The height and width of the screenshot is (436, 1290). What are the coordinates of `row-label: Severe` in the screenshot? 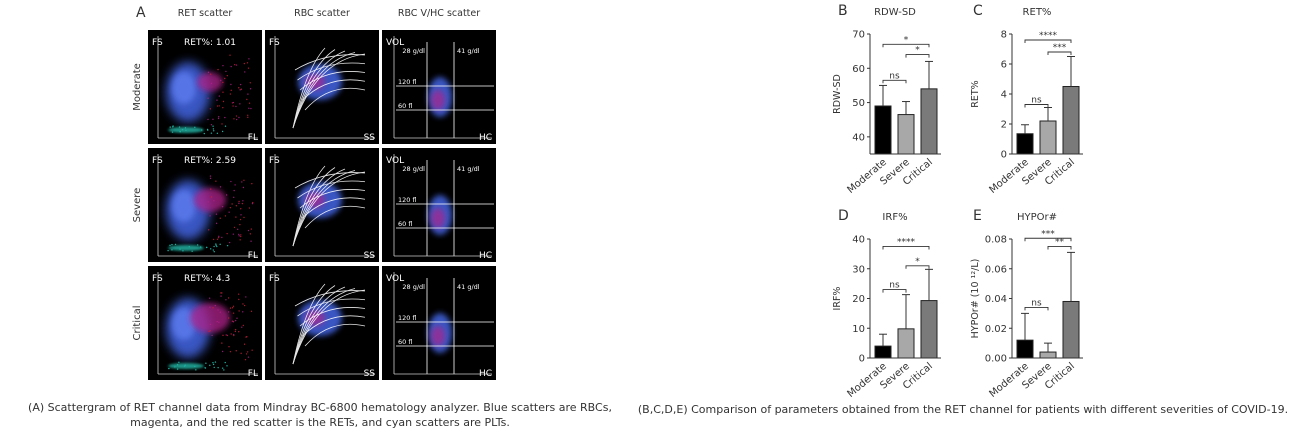 It's located at (137, 205).